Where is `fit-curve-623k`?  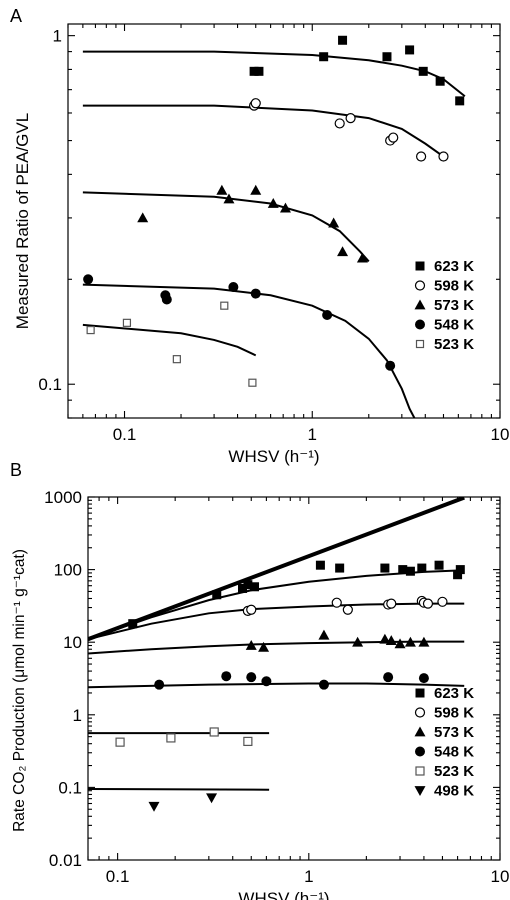 fit-curve-623k is located at coordinates (274, 74).